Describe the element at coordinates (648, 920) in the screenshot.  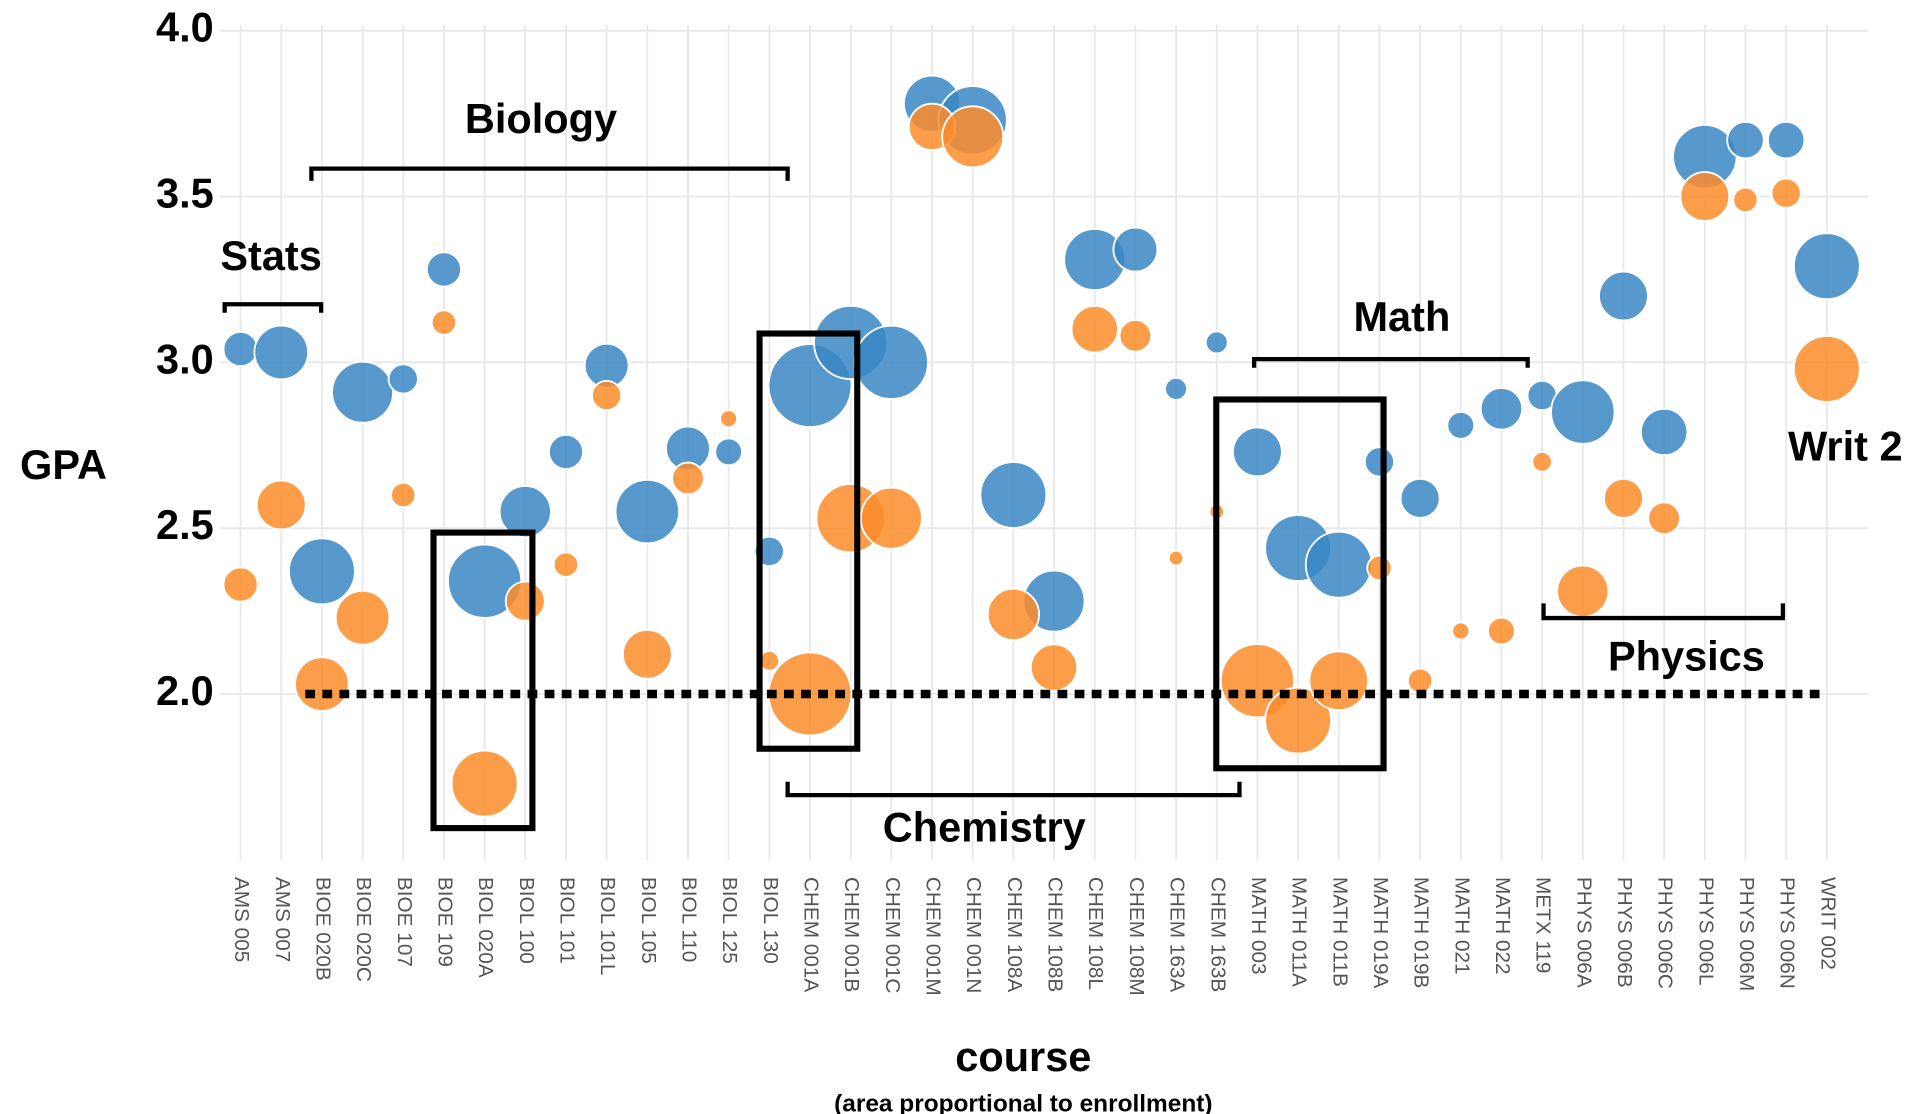
I see `x-tick-label: BIOL 105` at that location.